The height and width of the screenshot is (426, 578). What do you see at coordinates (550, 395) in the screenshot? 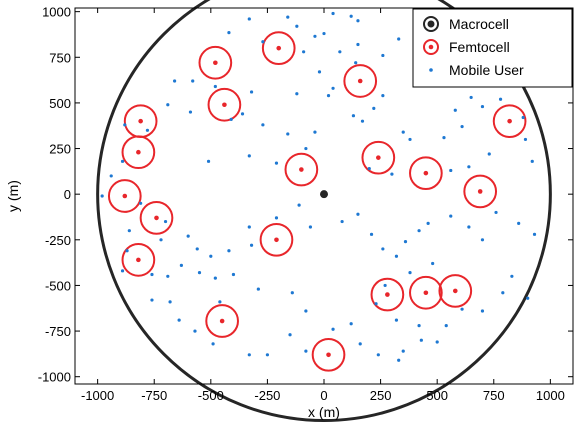
I see `x-tick-label: 1000` at bounding box center [550, 395].